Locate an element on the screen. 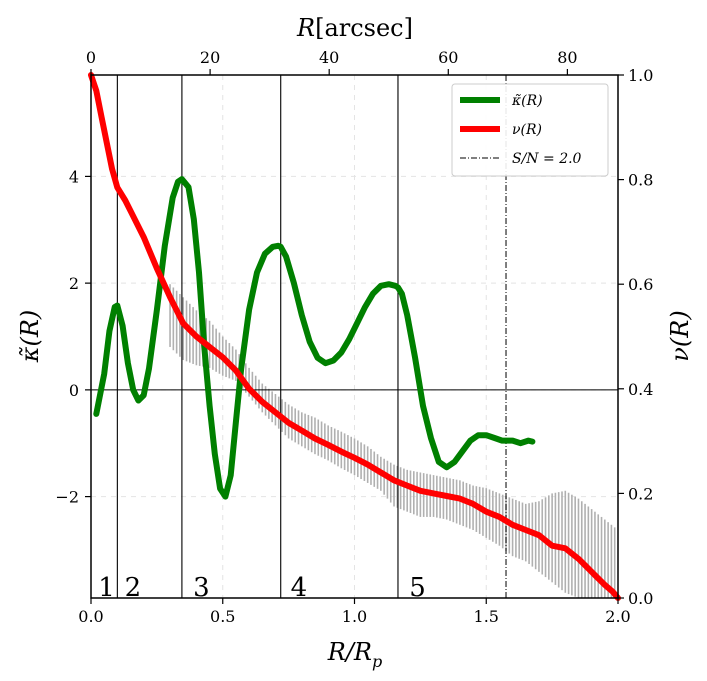  y-right-tick-label-3: 0.6 is located at coordinates (640, 284).